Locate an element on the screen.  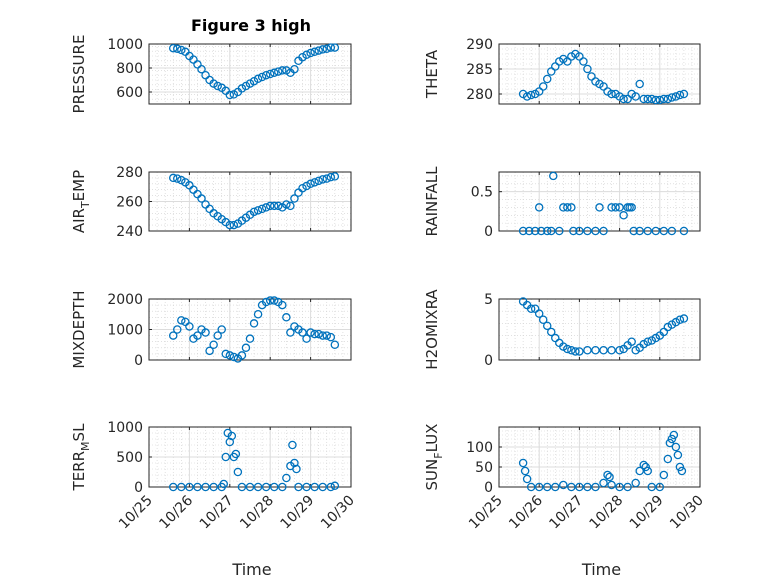
x-tick-label: 10/28 is located at coordinates (607, 513).